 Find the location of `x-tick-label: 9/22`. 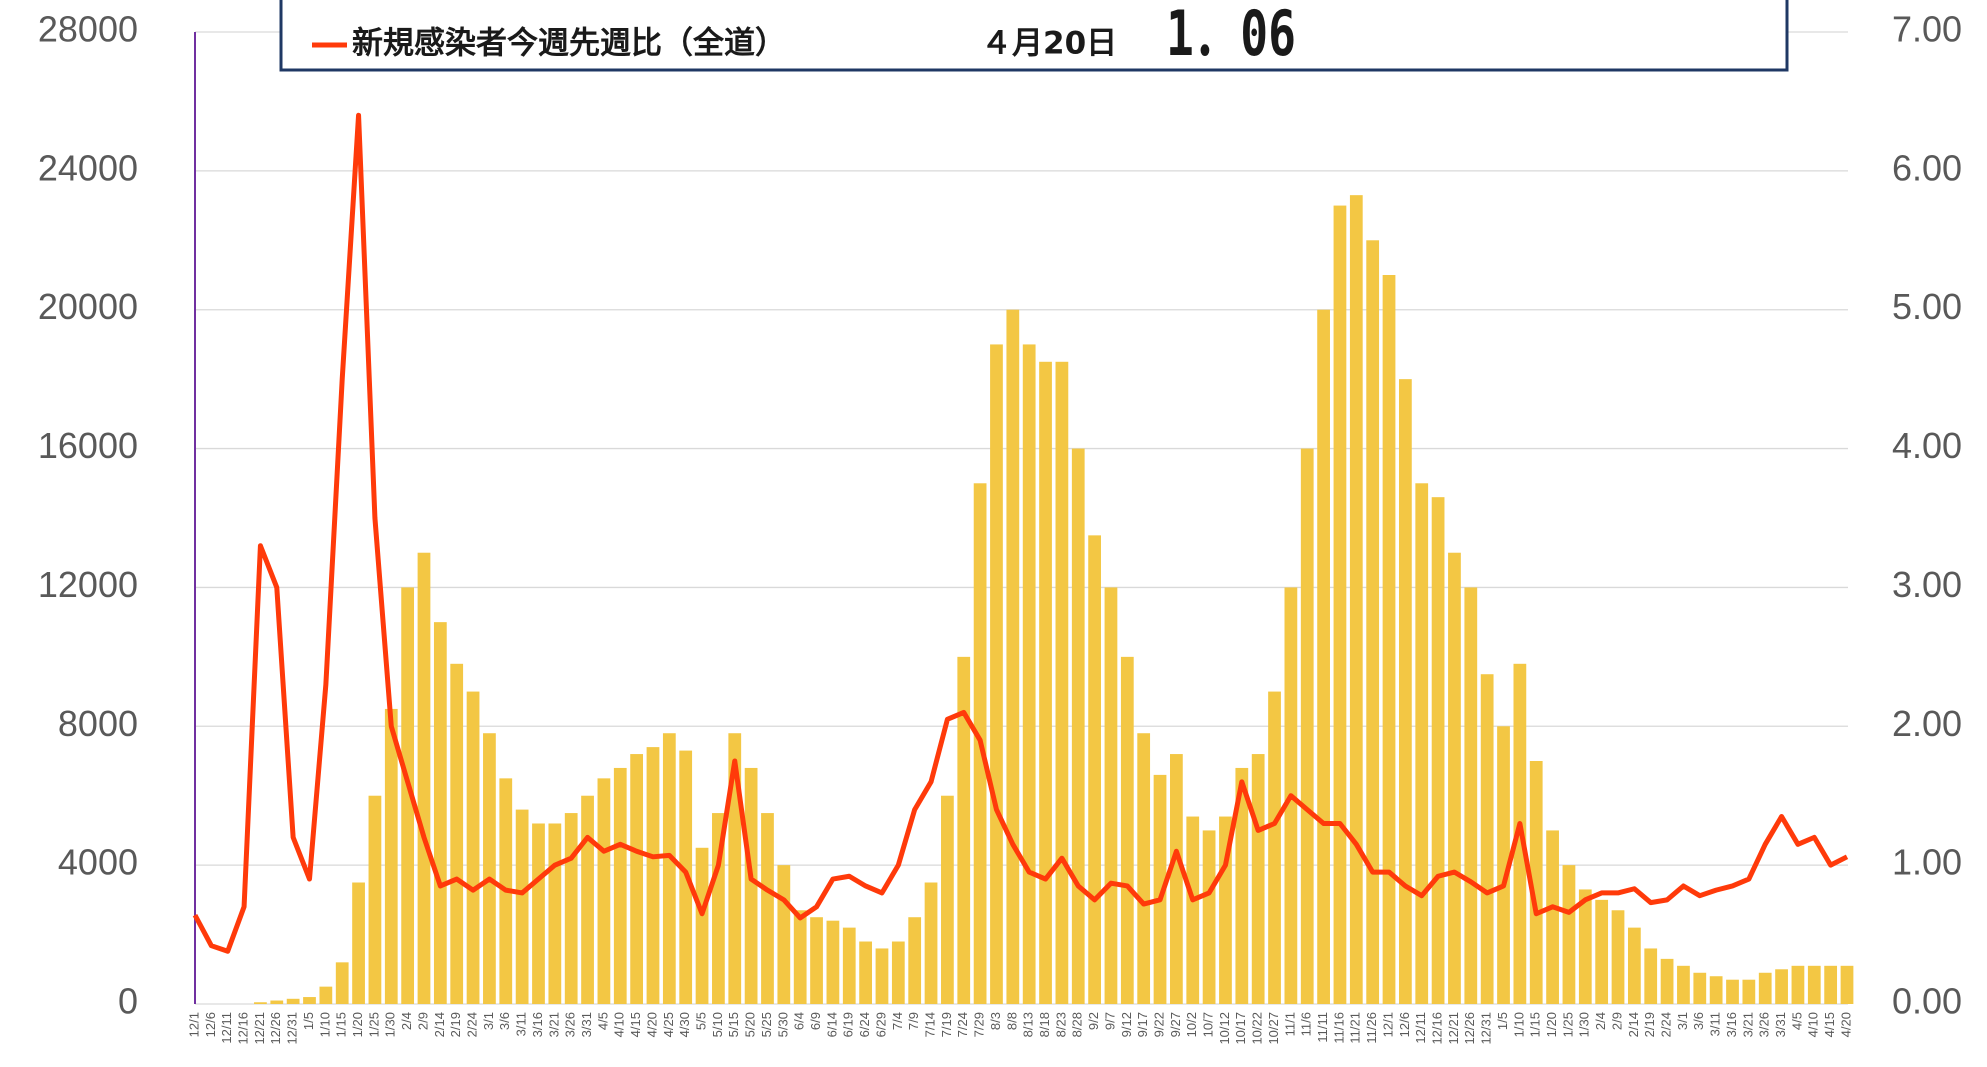

x-tick-label: 9/22 is located at coordinates (1158, 1024).